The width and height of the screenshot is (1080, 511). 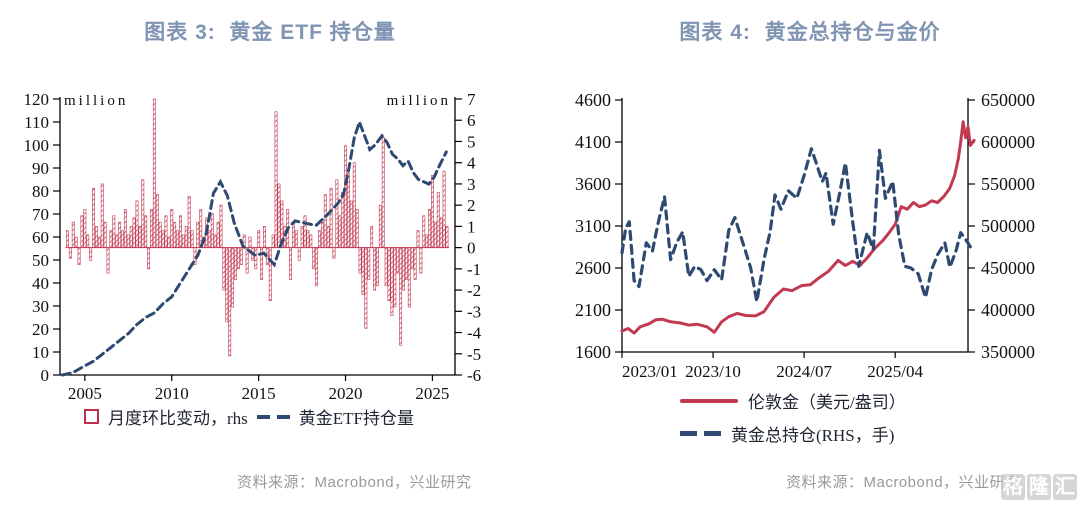 I want to click on svg-text: 350000, so click(x=1008, y=352).